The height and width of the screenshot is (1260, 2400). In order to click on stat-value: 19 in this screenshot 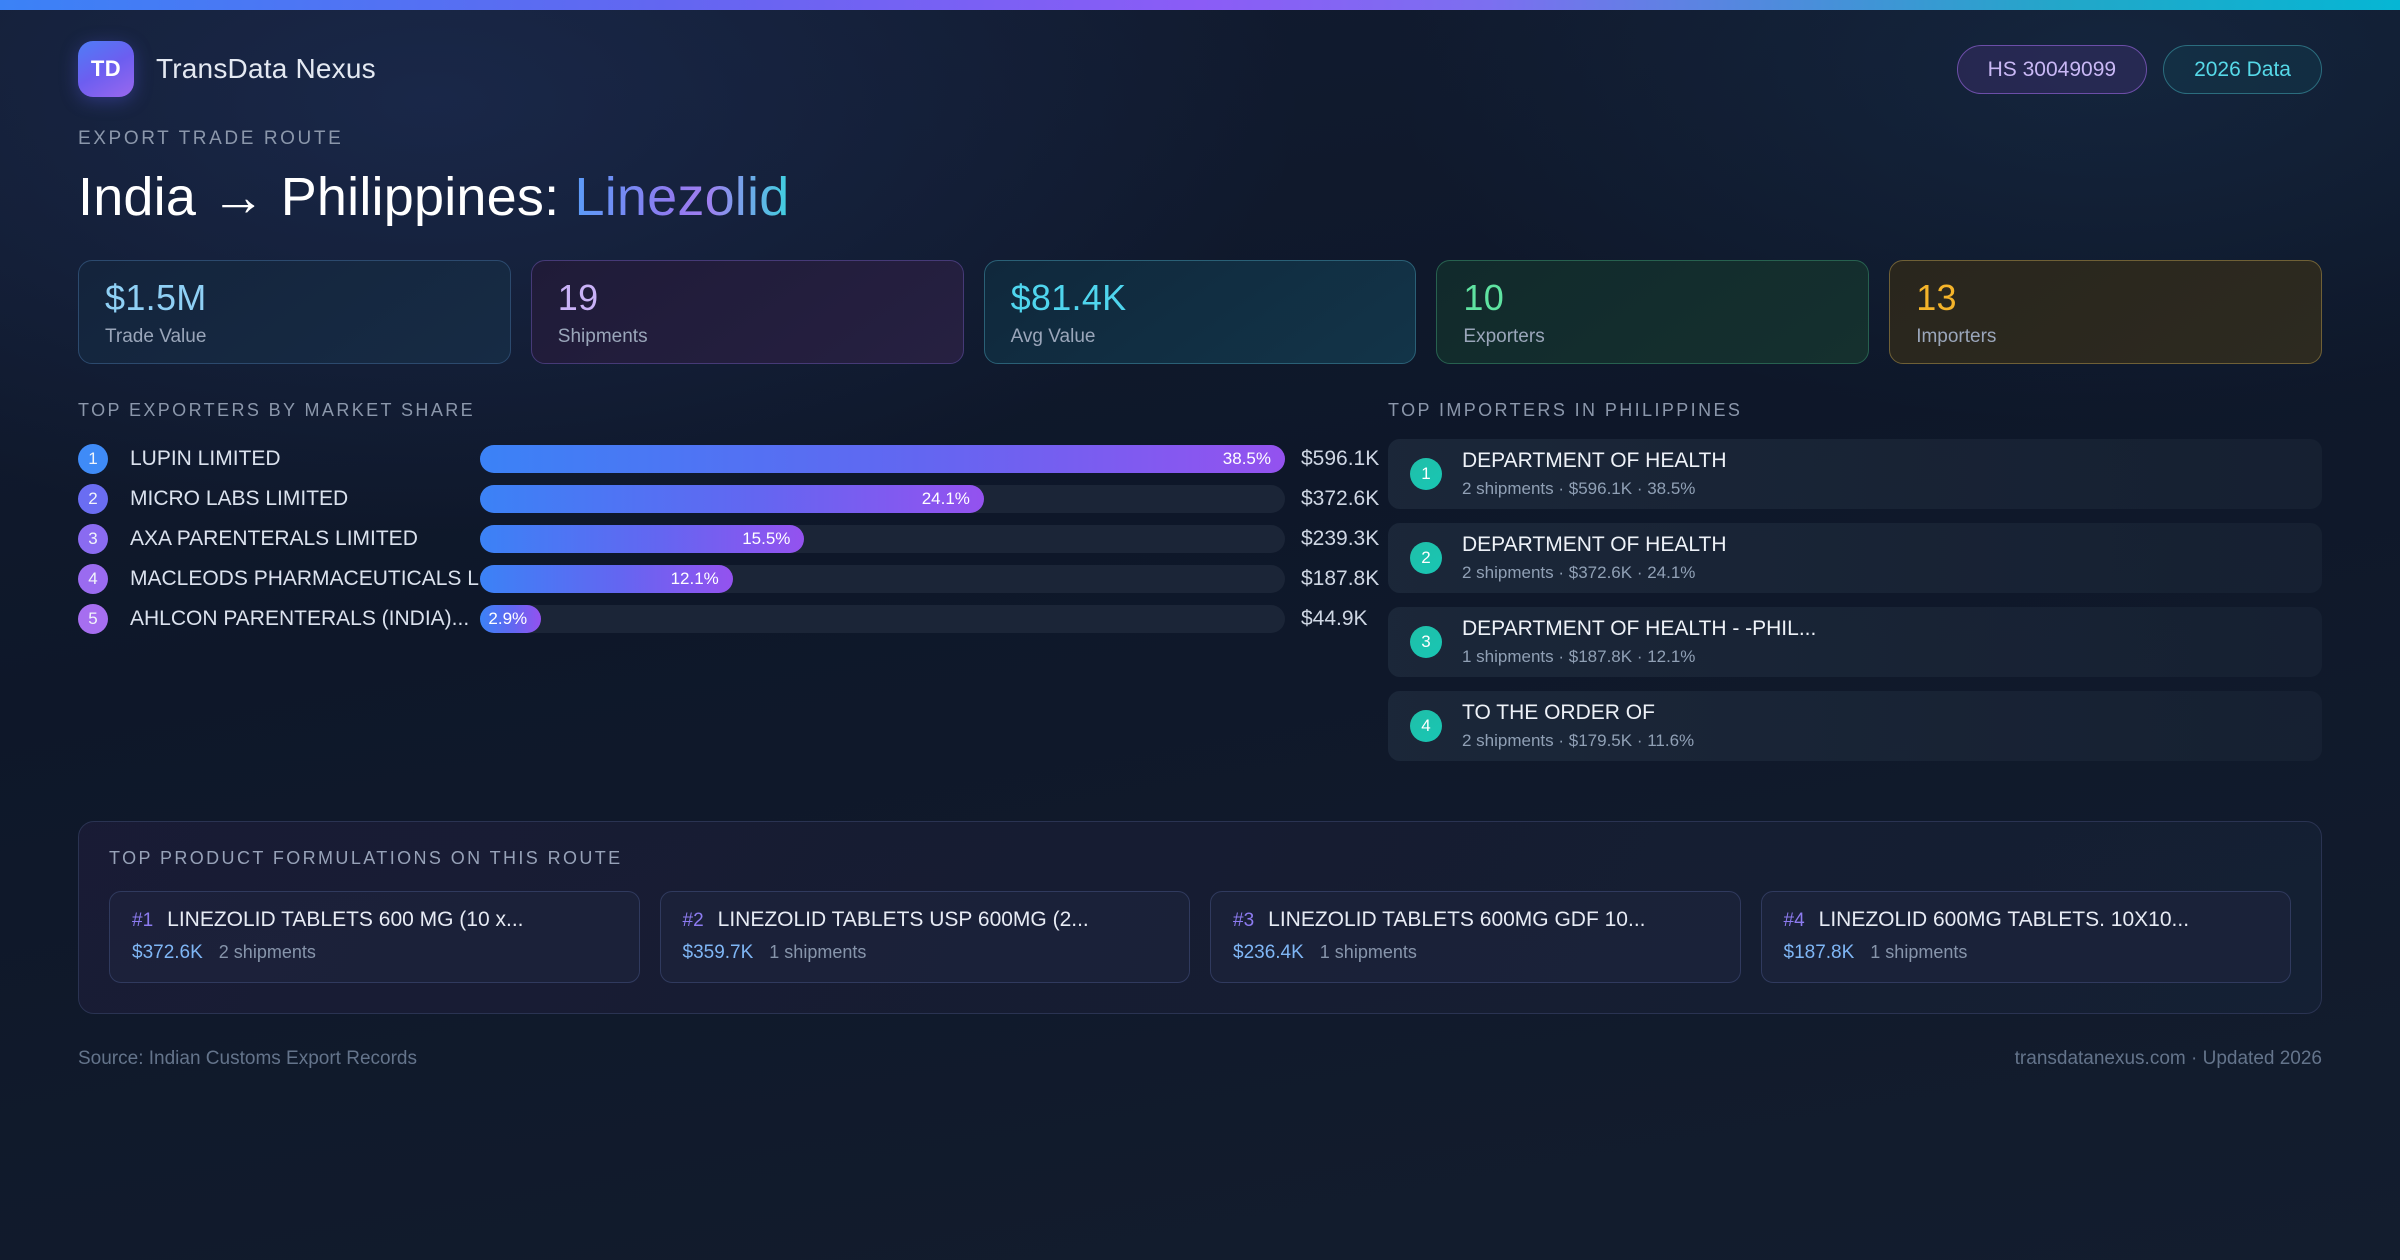, I will do `click(578, 297)`.